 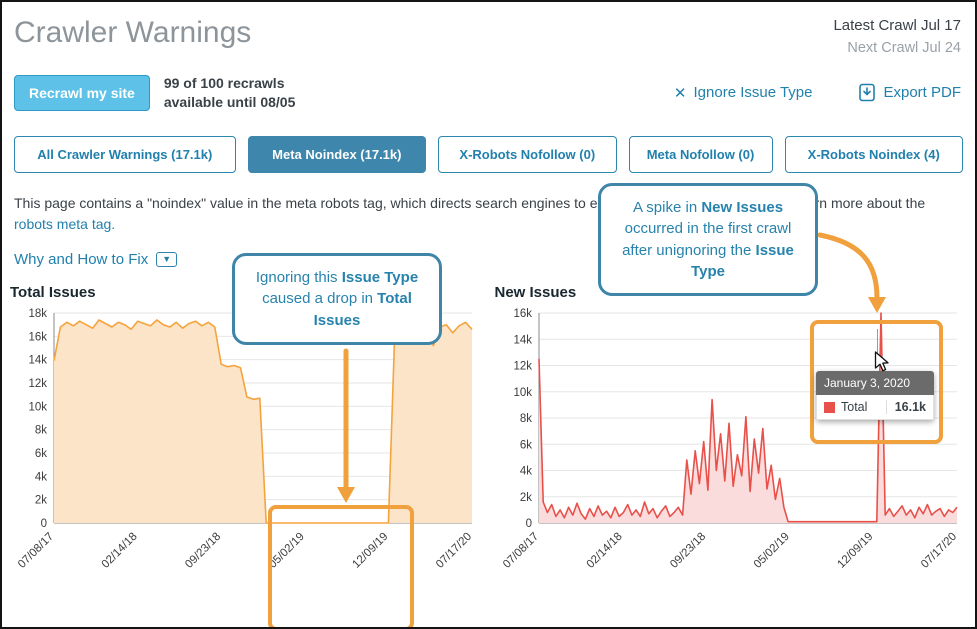 What do you see at coordinates (882, 364) in the screenshot?
I see `mouse-cursor-icon` at bounding box center [882, 364].